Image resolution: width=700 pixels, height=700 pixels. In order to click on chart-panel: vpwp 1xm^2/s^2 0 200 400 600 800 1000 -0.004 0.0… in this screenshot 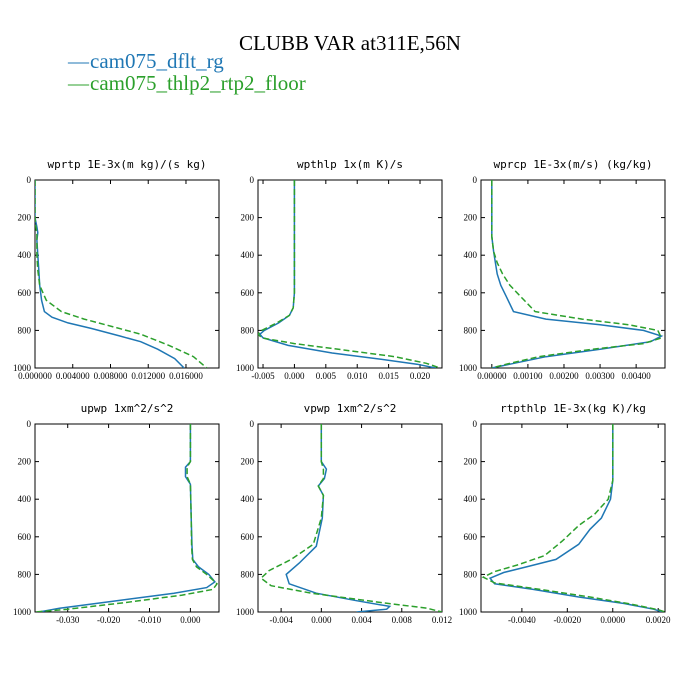, I will do `click(344, 513)`.